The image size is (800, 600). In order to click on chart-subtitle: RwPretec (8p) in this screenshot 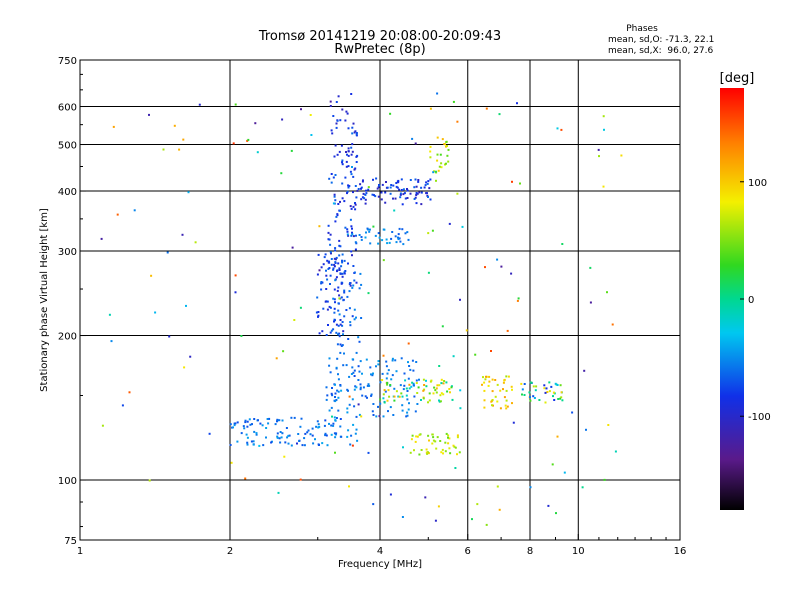, I will do `click(379, 49)`.